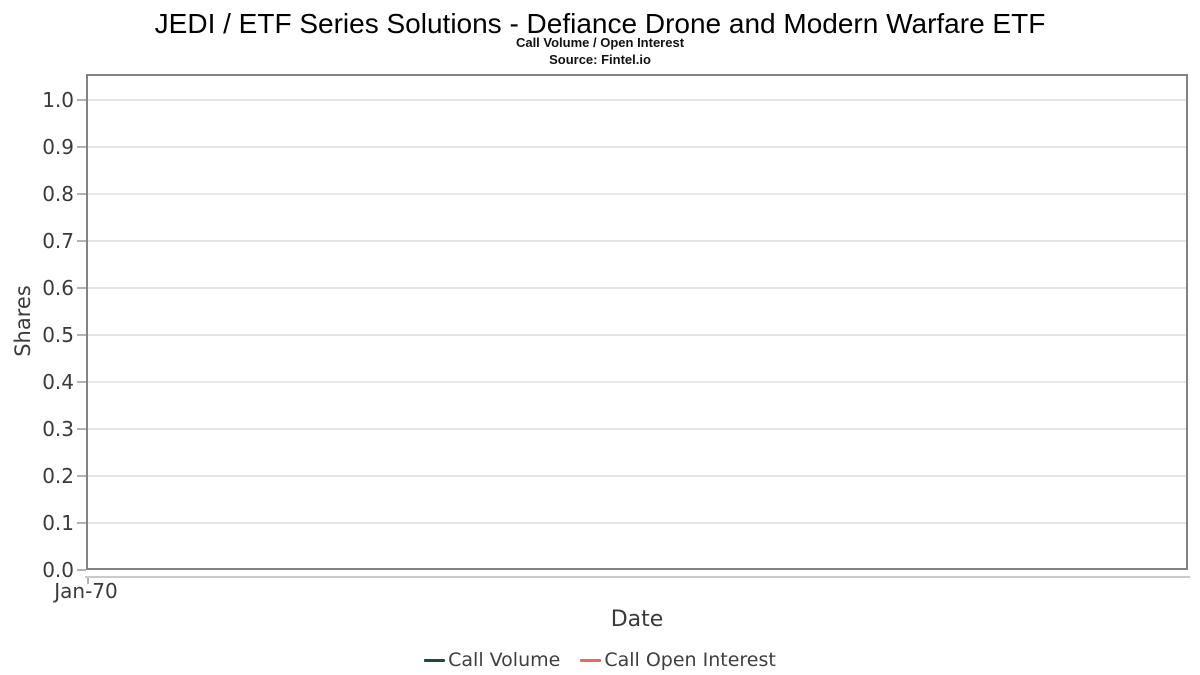  I want to click on y-tick-label: 0.1, so click(58, 523).